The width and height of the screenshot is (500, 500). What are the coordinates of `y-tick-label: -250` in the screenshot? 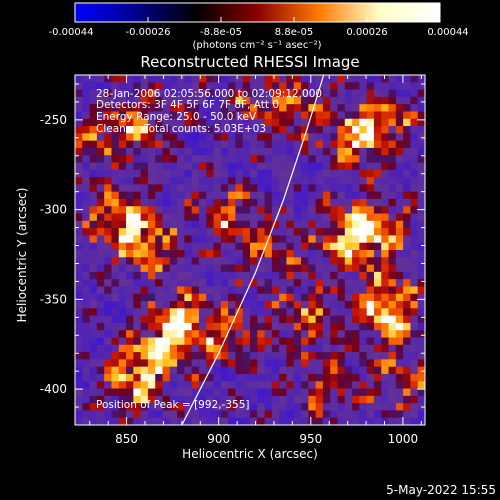 It's located at (53, 120).